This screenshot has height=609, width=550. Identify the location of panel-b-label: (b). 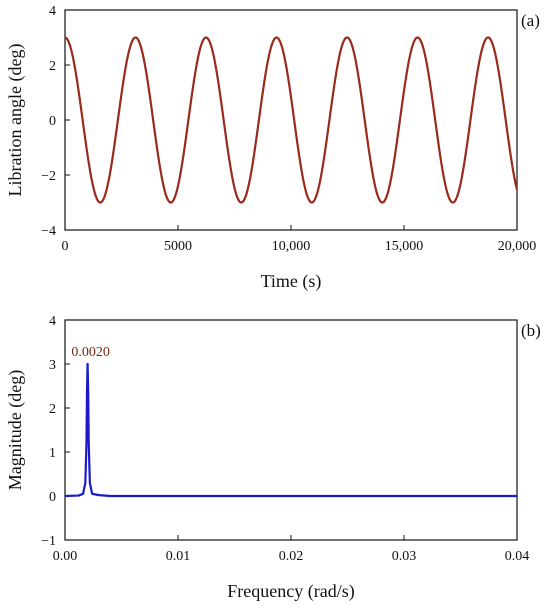
(531, 330).